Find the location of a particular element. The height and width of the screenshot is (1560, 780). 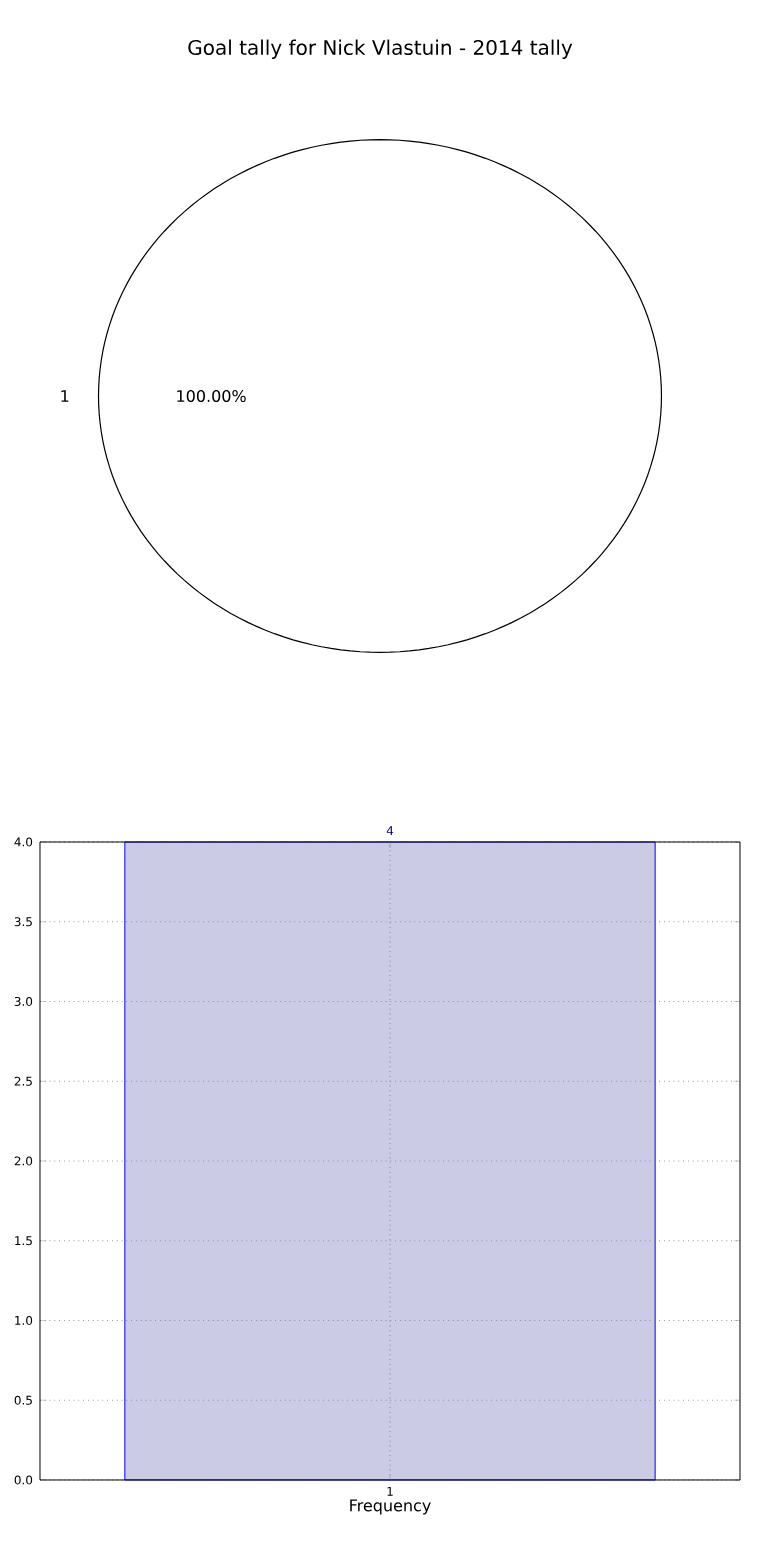

chart-title: Goal tally for Nick Vlastuin - 2014 tally is located at coordinates (380, 49).